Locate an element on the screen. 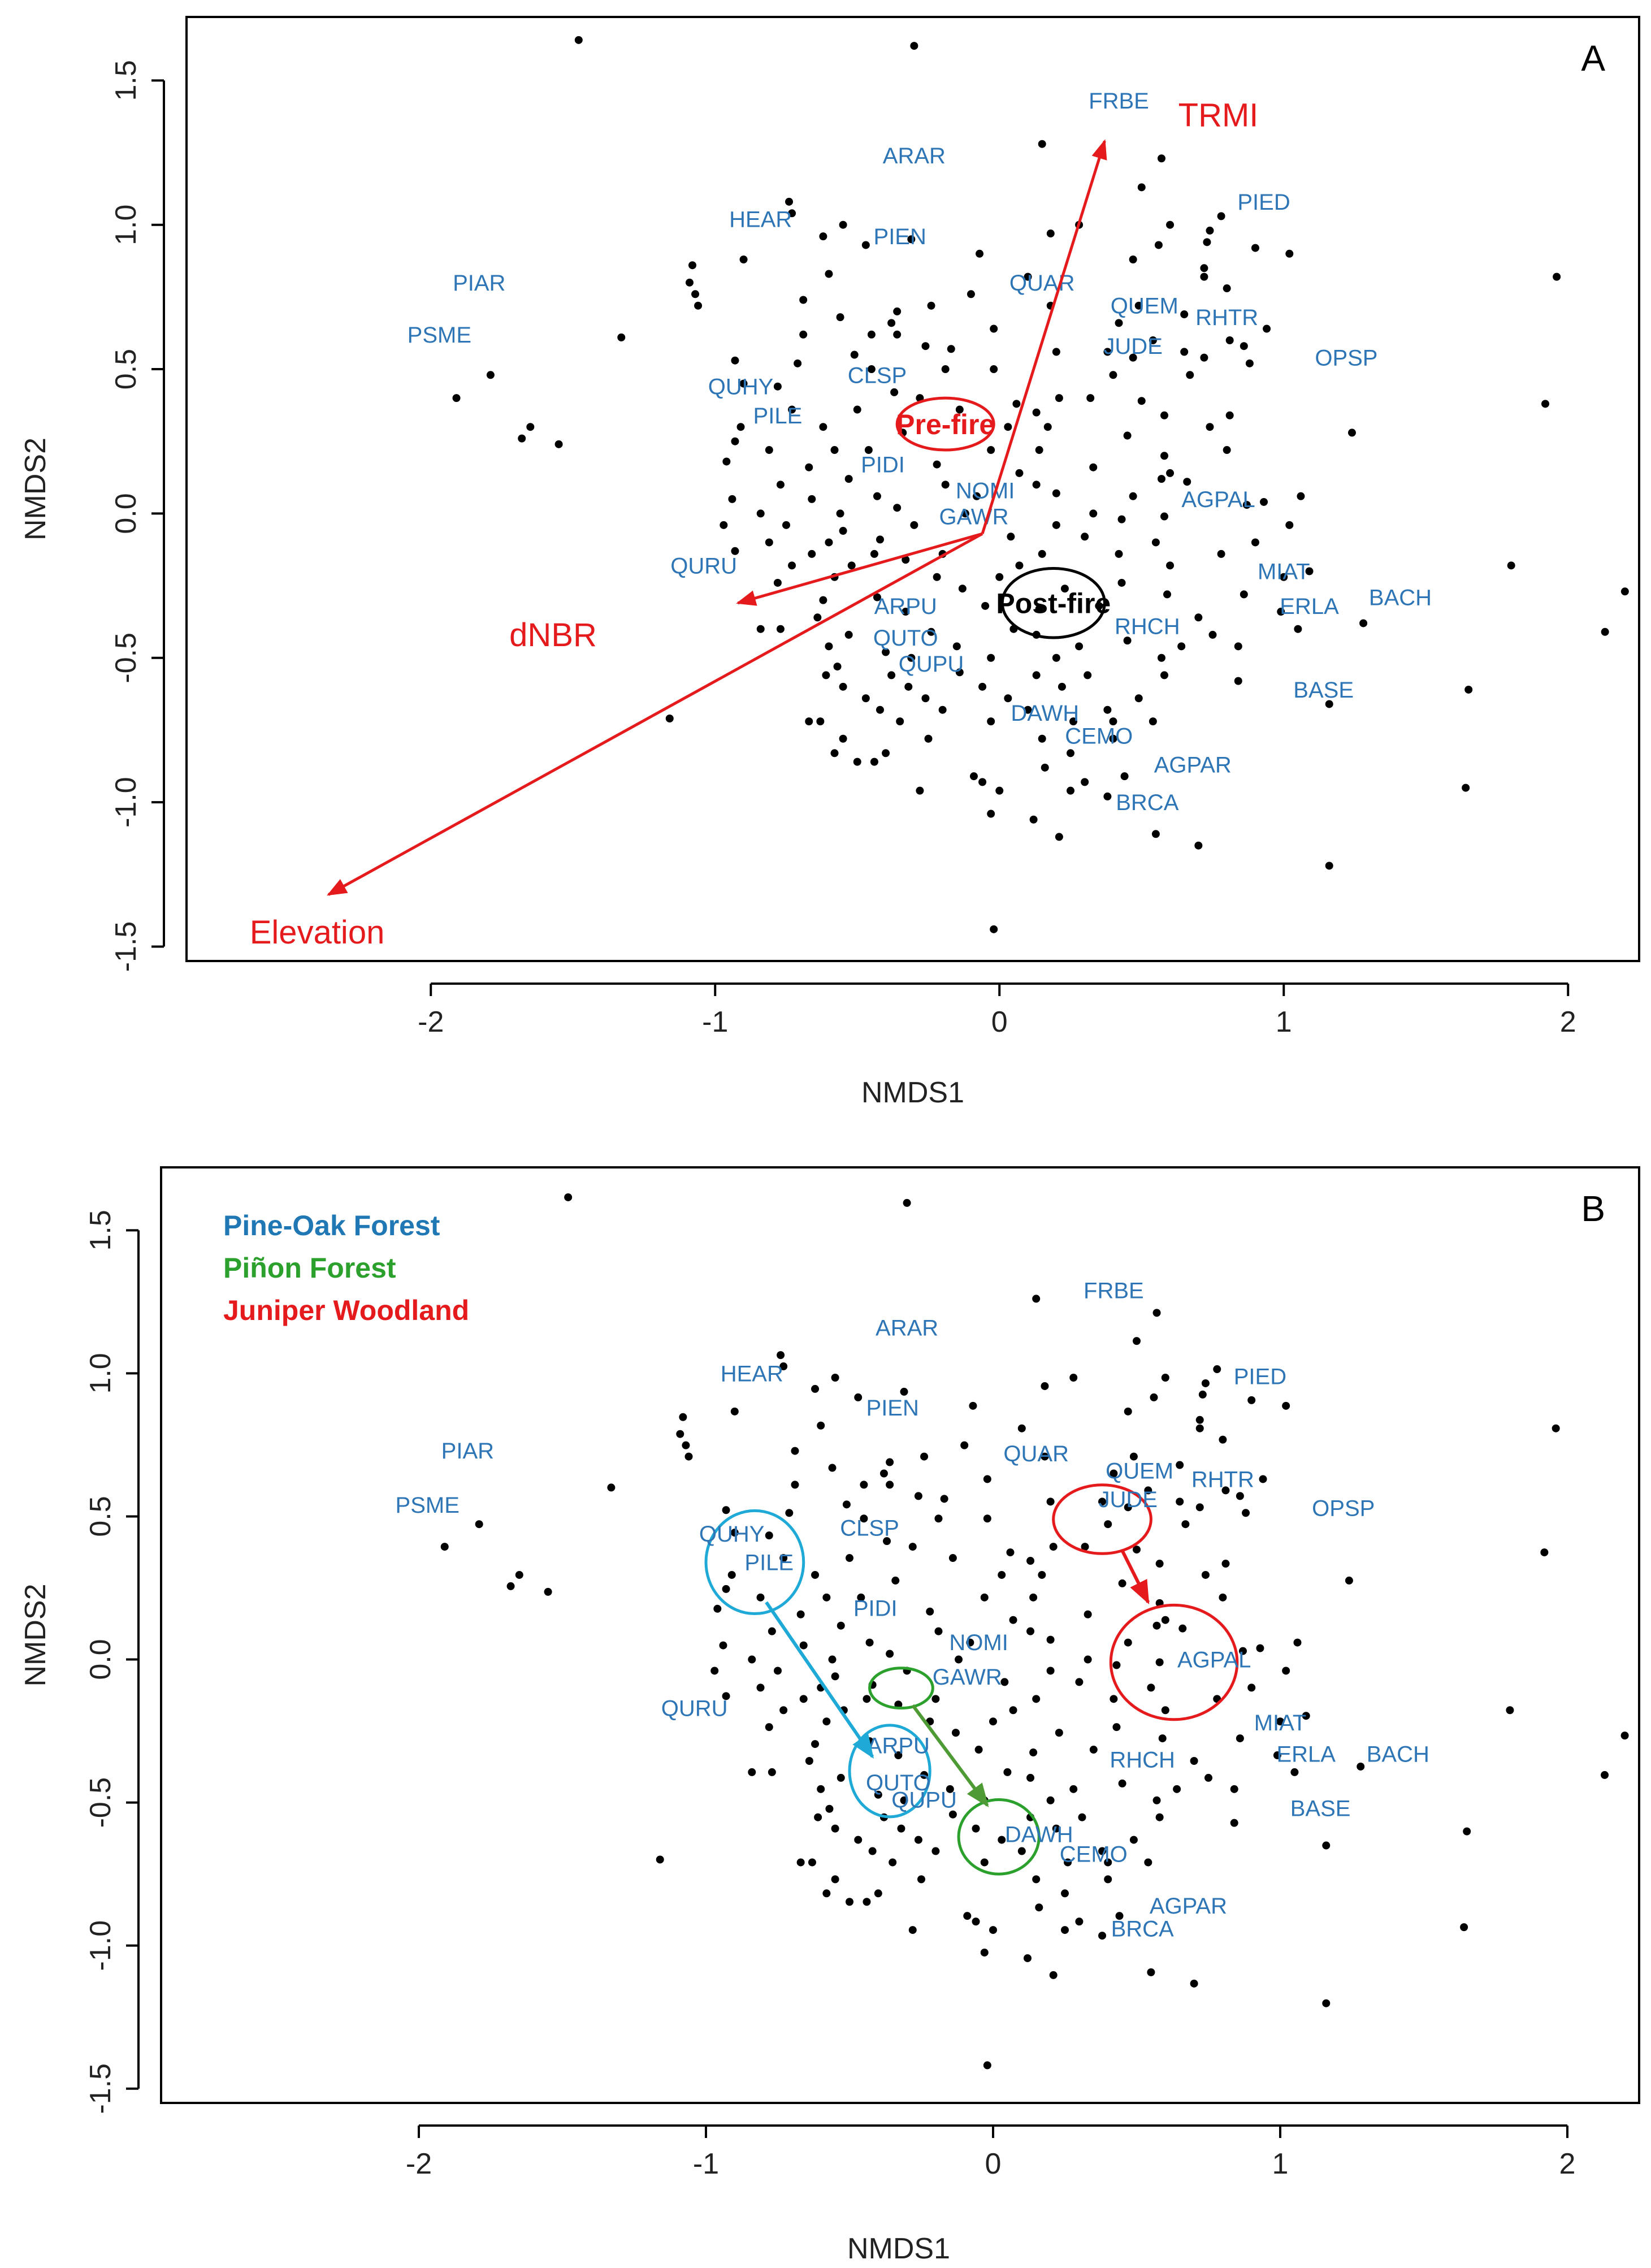 The height and width of the screenshot is (2268, 1651). species-label: QUEM is located at coordinates (1139, 1470).